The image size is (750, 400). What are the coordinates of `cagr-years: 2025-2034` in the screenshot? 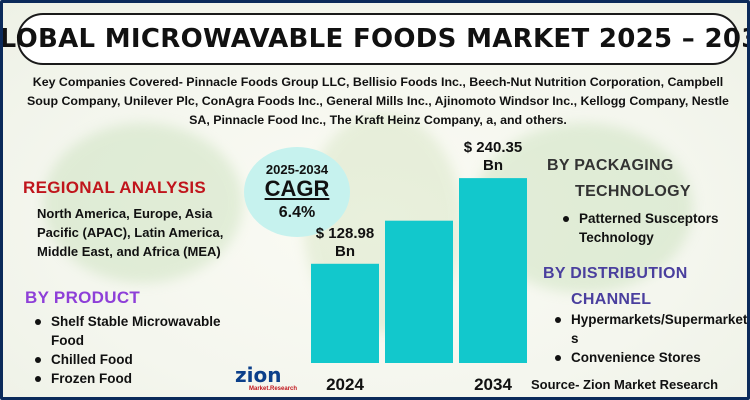 It's located at (297, 169).